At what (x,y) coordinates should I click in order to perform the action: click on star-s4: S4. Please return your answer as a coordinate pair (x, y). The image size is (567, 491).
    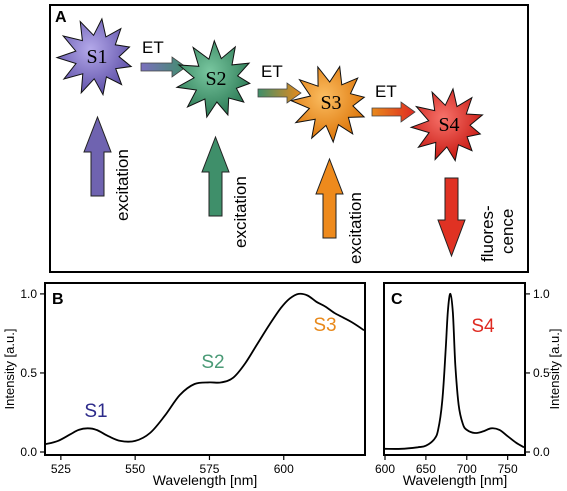
    Looking at the image, I should click on (446, 124).